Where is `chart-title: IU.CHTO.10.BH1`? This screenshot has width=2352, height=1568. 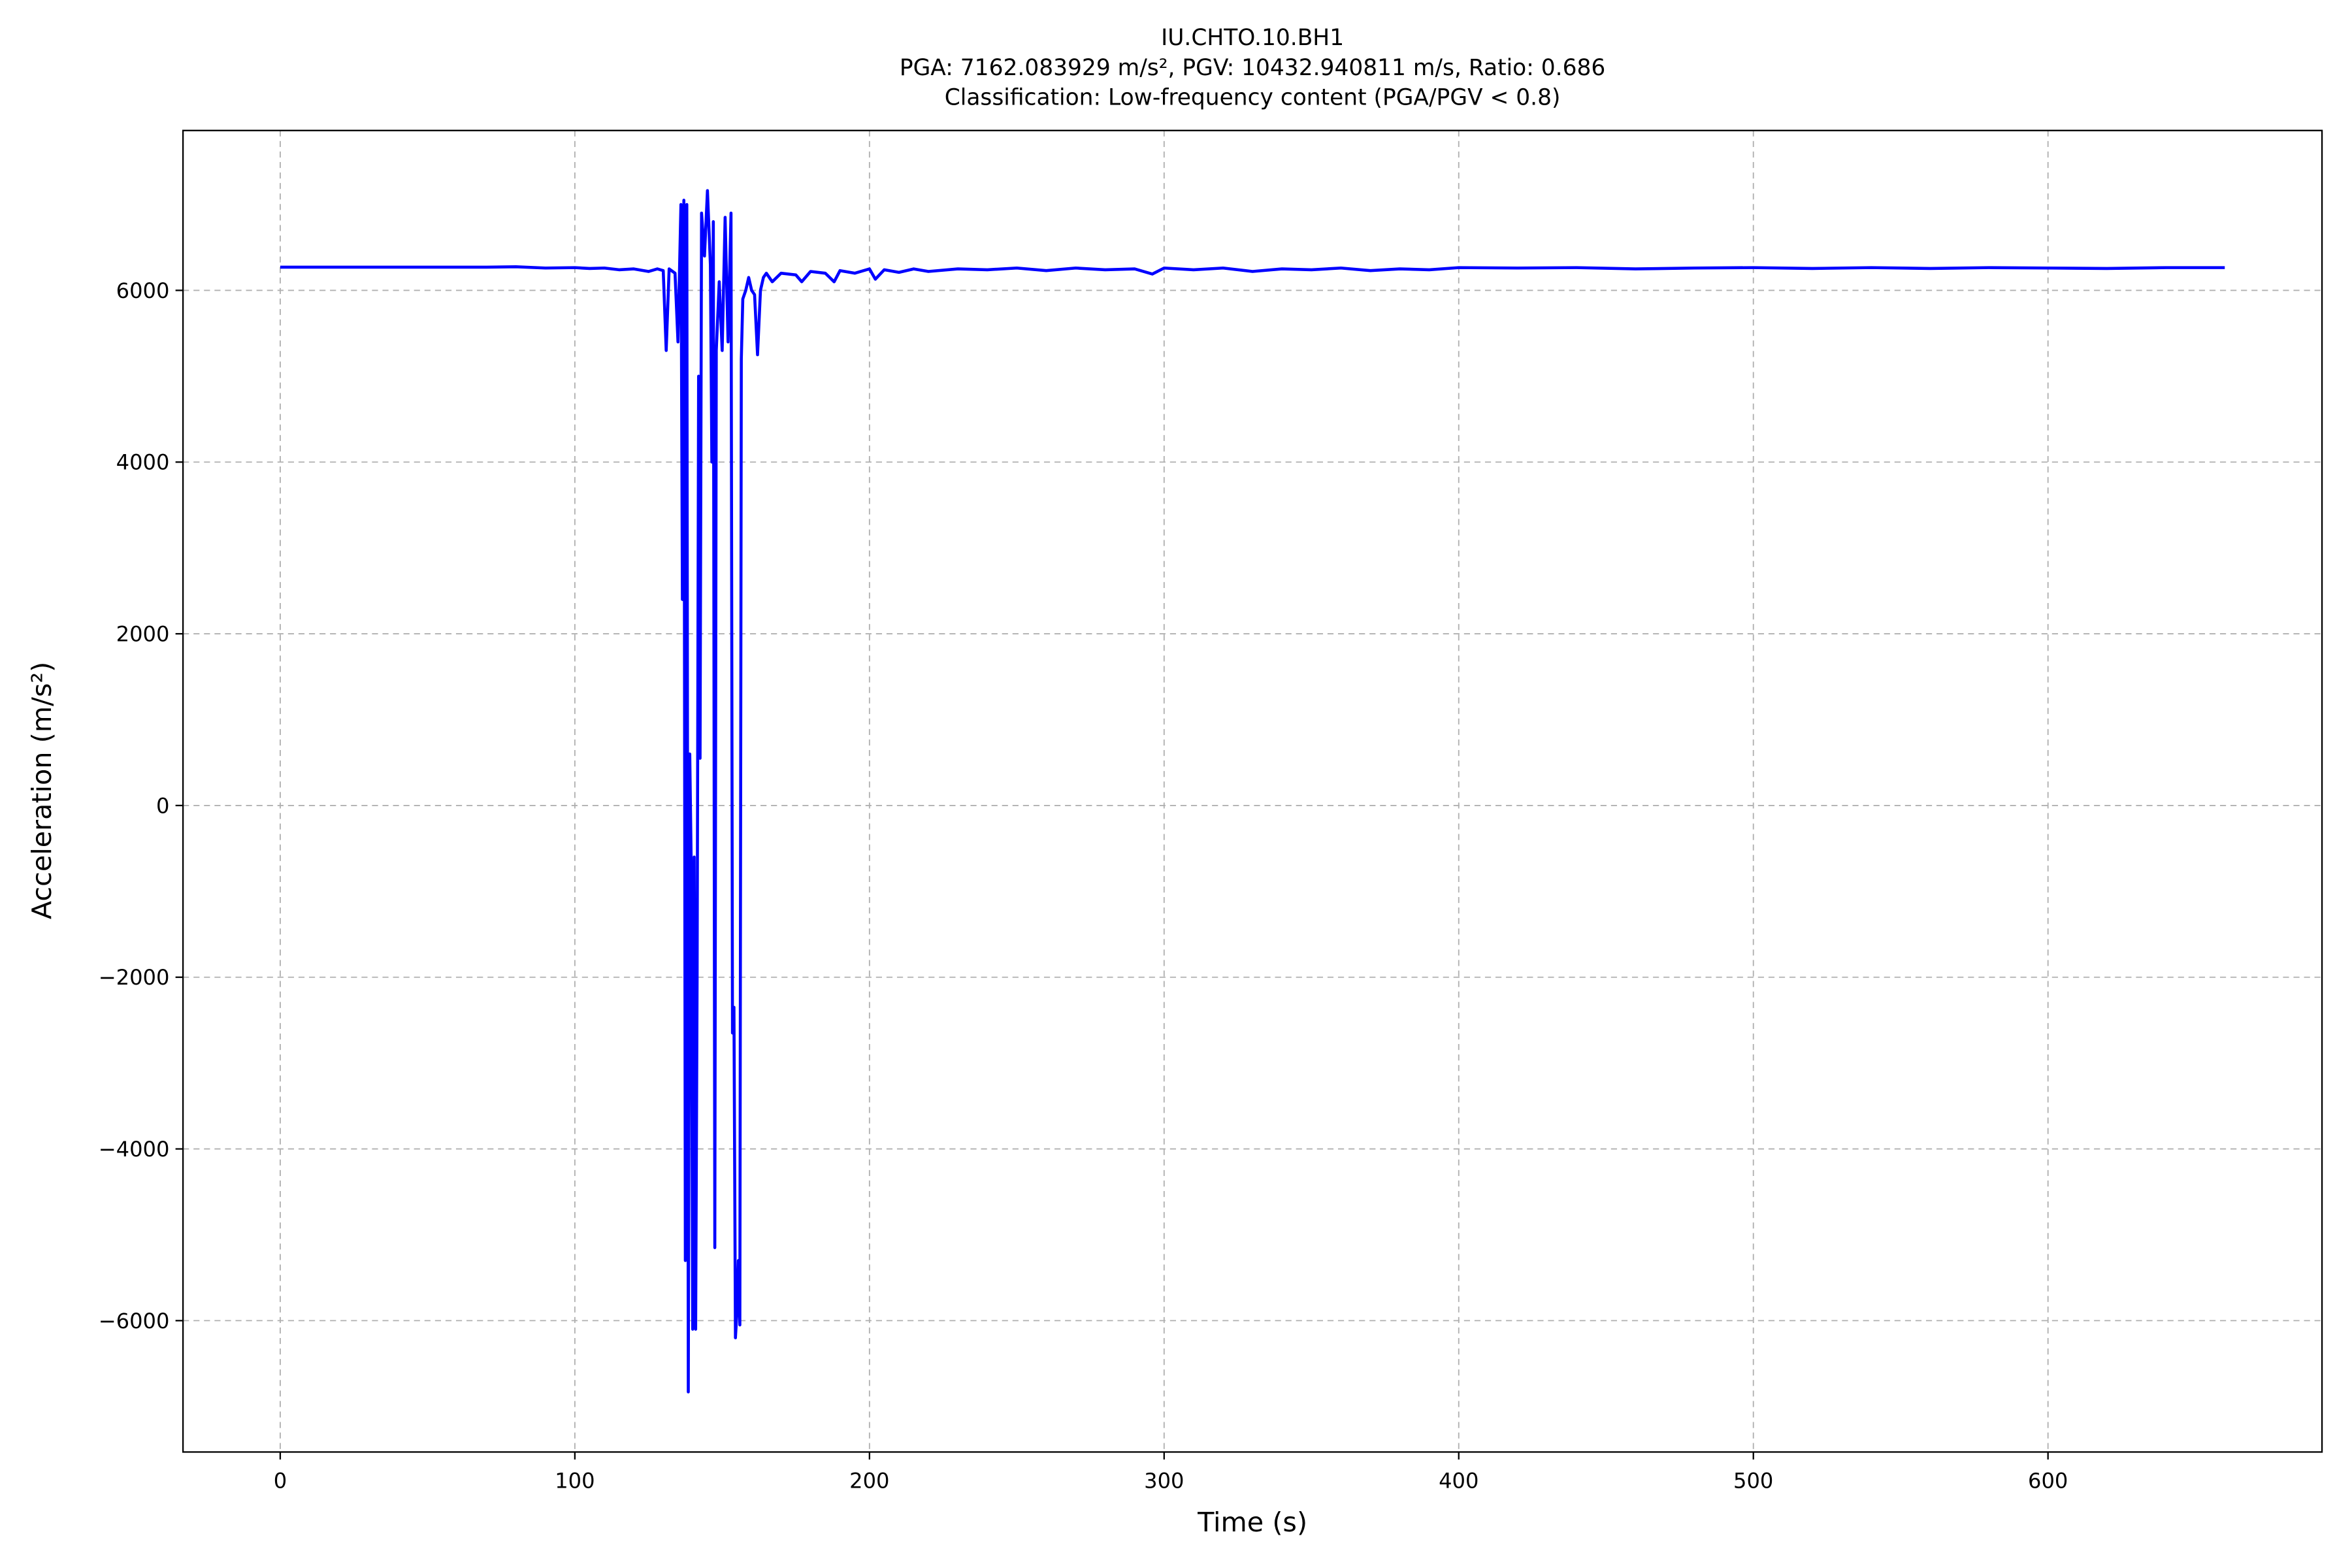 chart-title: IU.CHTO.10.BH1 is located at coordinates (1252, 38).